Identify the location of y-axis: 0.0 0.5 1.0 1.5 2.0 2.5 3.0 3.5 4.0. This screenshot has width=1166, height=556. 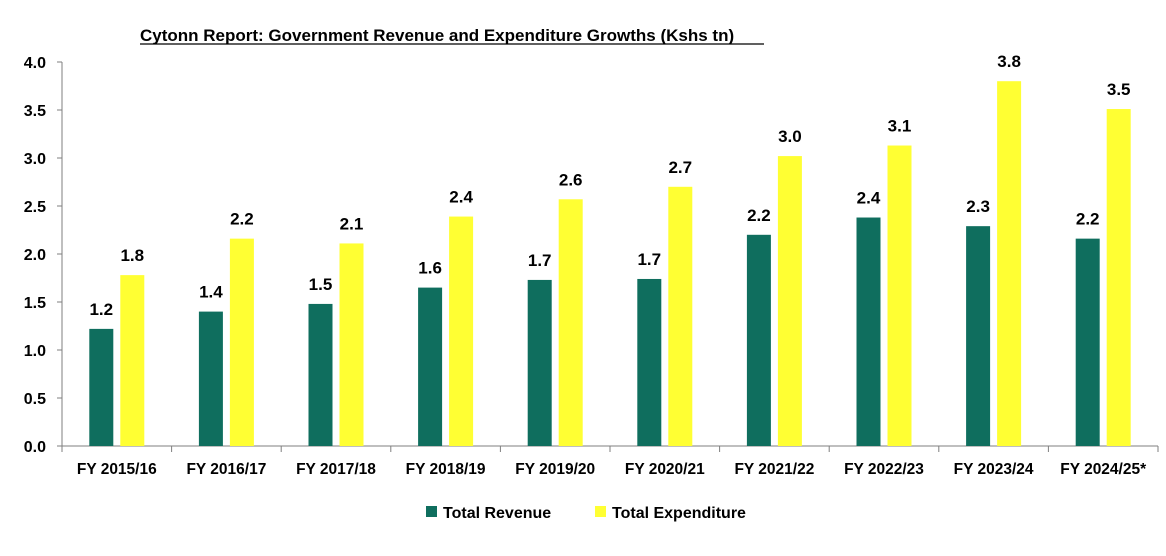
(43, 255).